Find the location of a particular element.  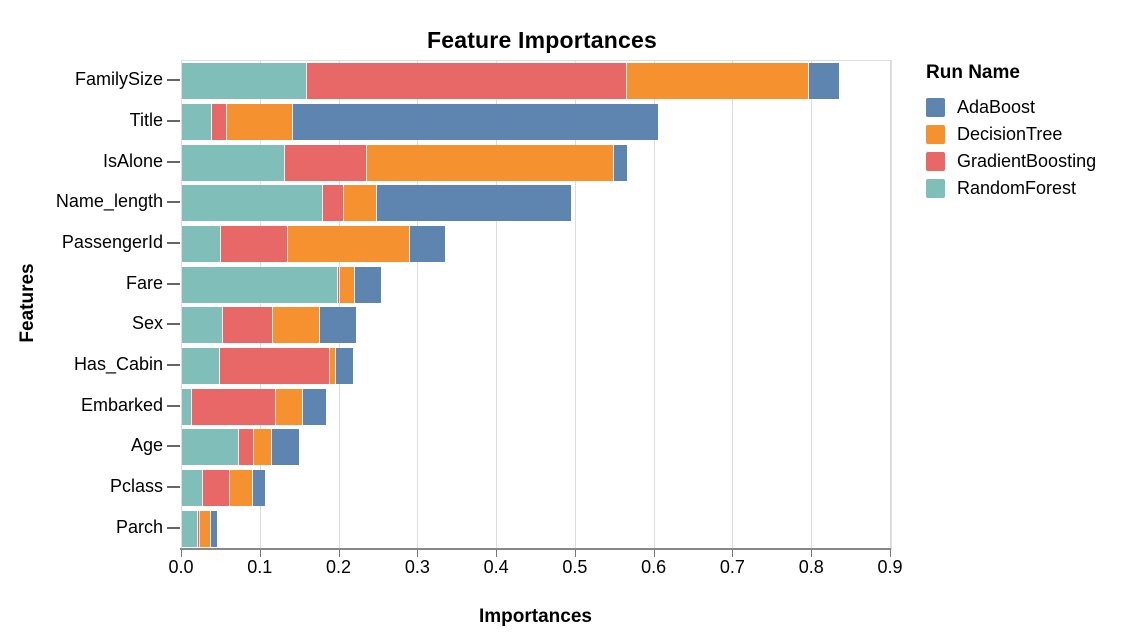

x-tick-label: 0.7 is located at coordinates (732, 567).